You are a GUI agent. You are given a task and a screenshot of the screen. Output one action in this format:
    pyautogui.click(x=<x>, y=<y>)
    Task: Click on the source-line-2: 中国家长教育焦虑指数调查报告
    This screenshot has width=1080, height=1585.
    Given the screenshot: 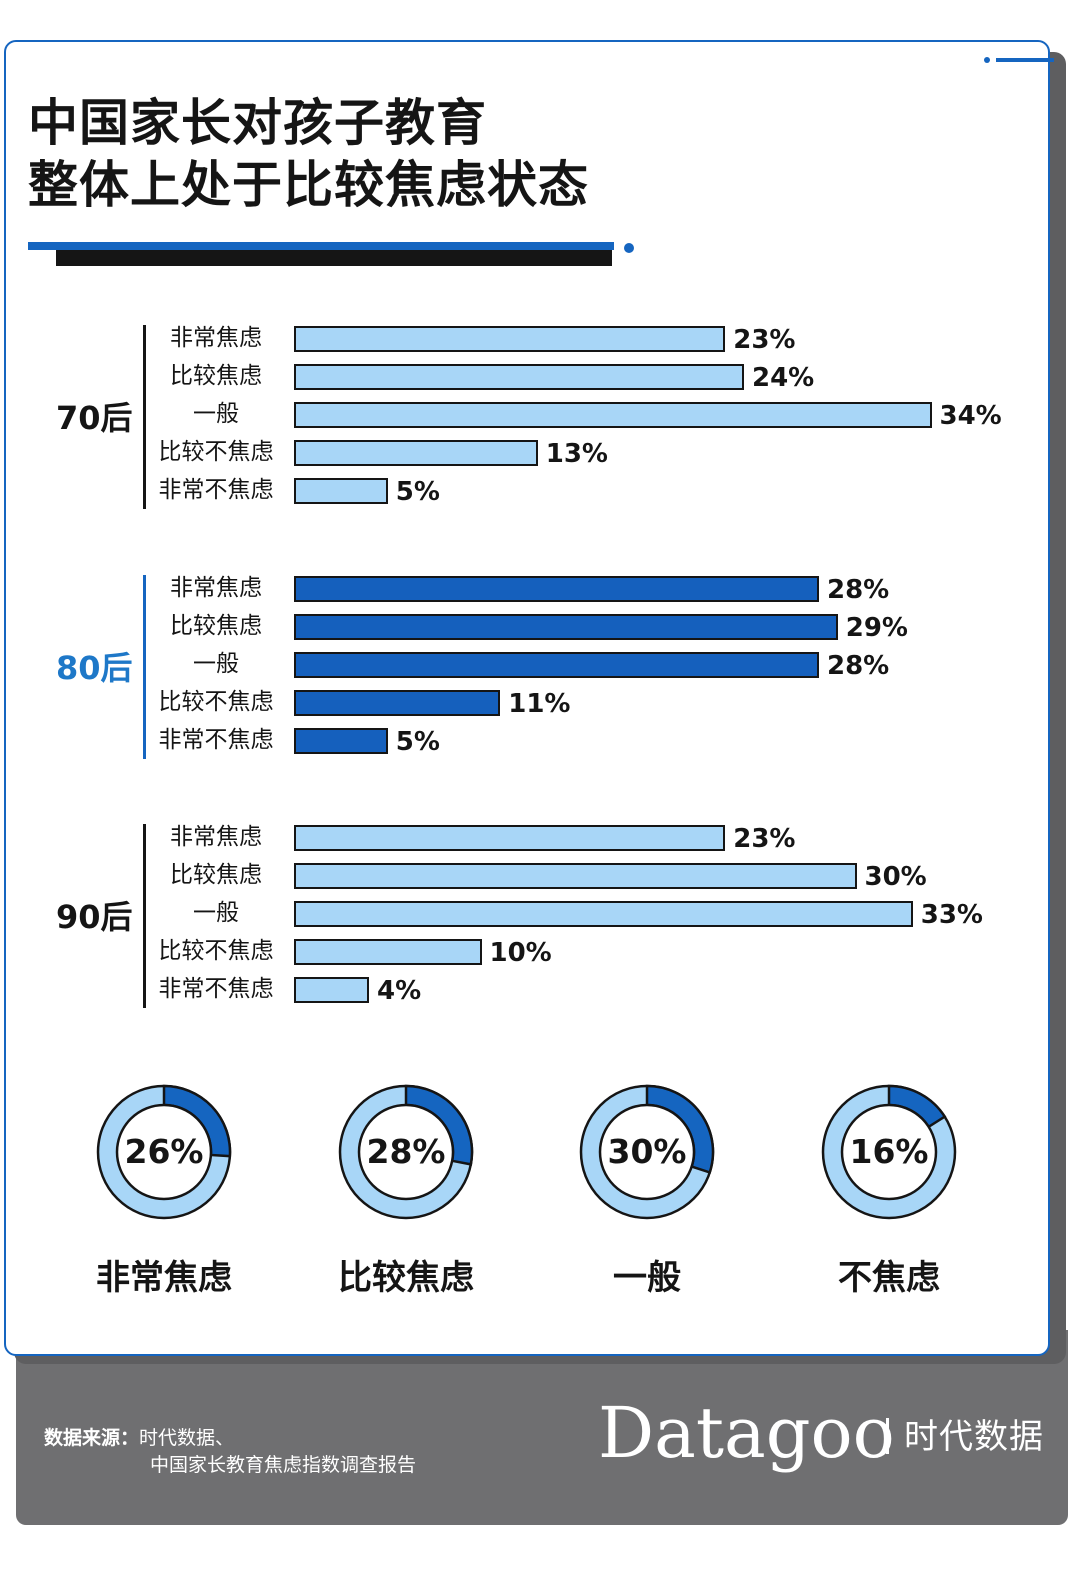 What is the action you would take?
    pyautogui.click(x=283, y=1465)
    